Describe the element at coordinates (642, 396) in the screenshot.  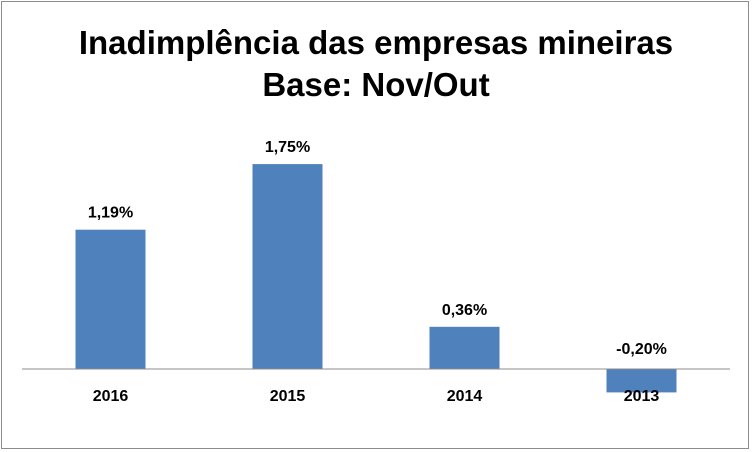
I see `x-tick-label-2013: 2013` at that location.